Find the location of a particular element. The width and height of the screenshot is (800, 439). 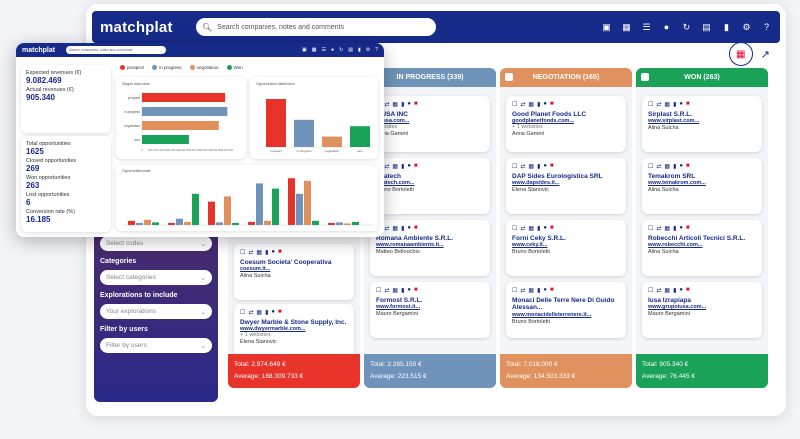

categories-select: Select categories ⌄ is located at coordinates (156, 277).